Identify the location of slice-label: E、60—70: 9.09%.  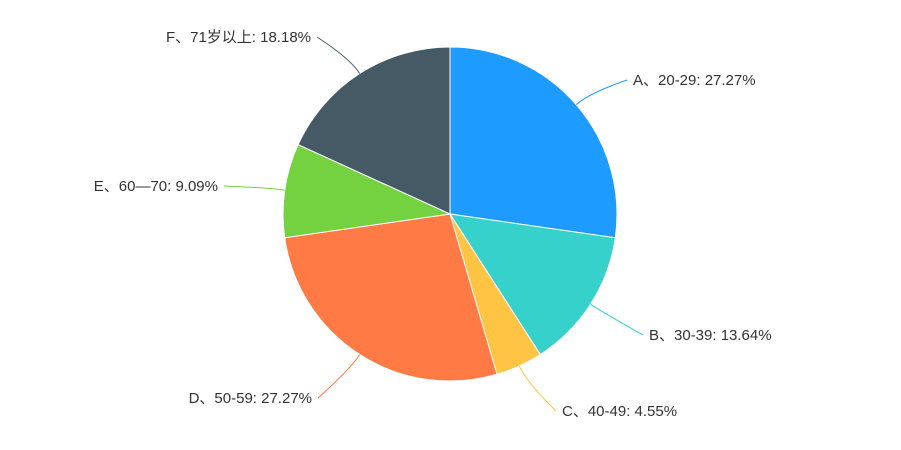
(156, 186).